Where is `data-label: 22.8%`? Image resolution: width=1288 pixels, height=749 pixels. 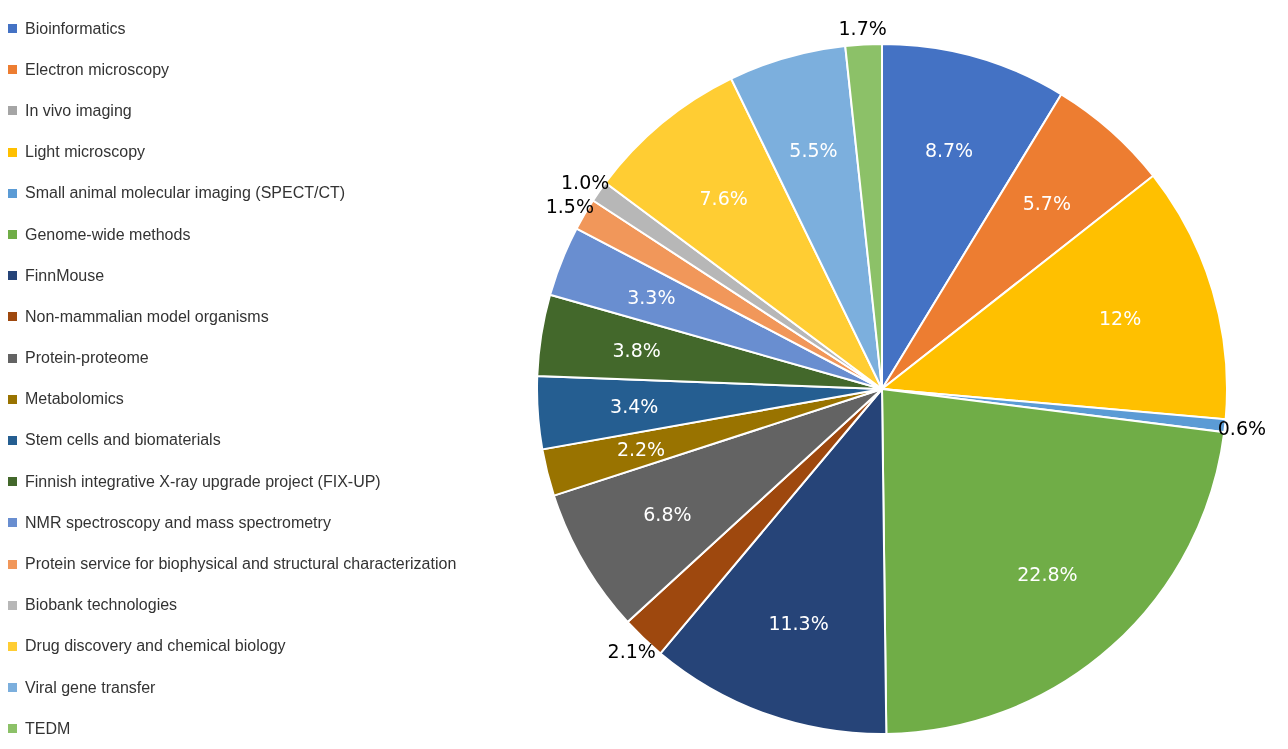 data-label: 22.8% is located at coordinates (1047, 574).